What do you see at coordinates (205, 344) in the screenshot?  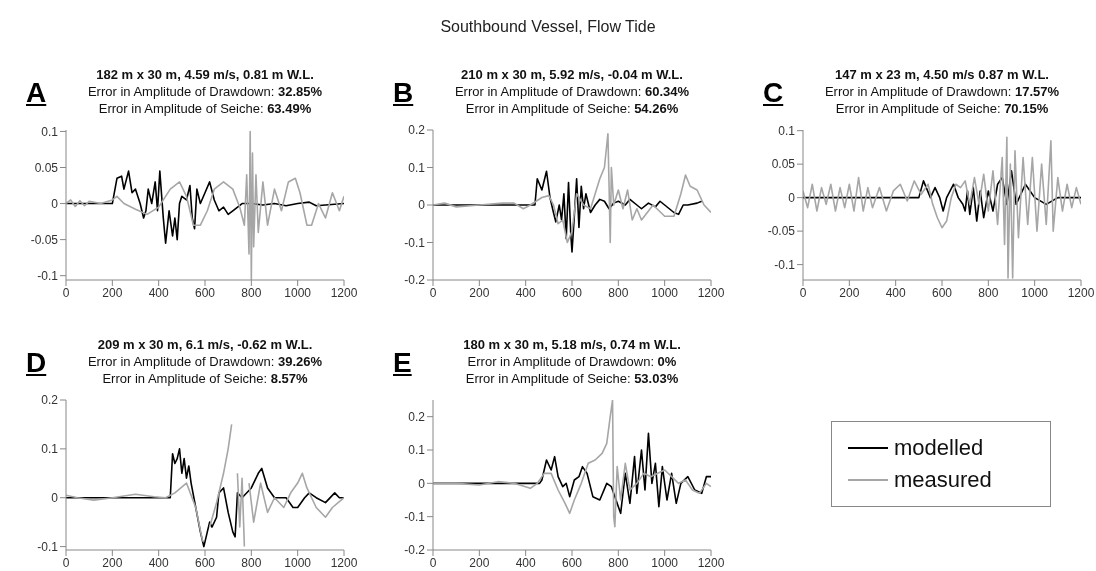 I see `chart-title: 209 m x 30 m, 6.1 m/s, -0.62 m W.L.` at bounding box center [205, 344].